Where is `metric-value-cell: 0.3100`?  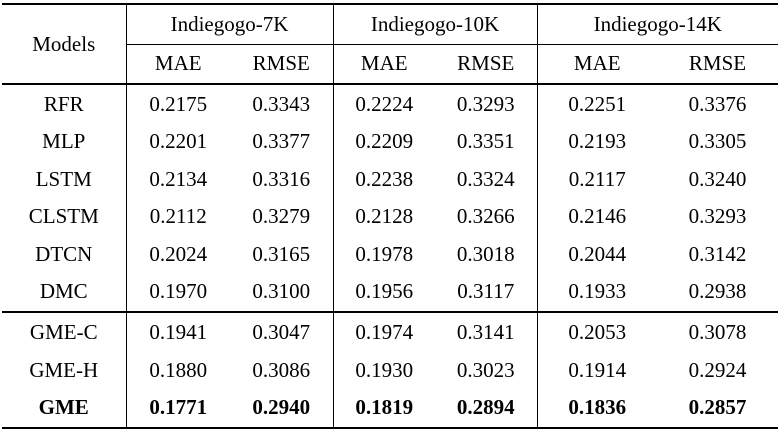
metric-value-cell: 0.3100 is located at coordinates (282, 293).